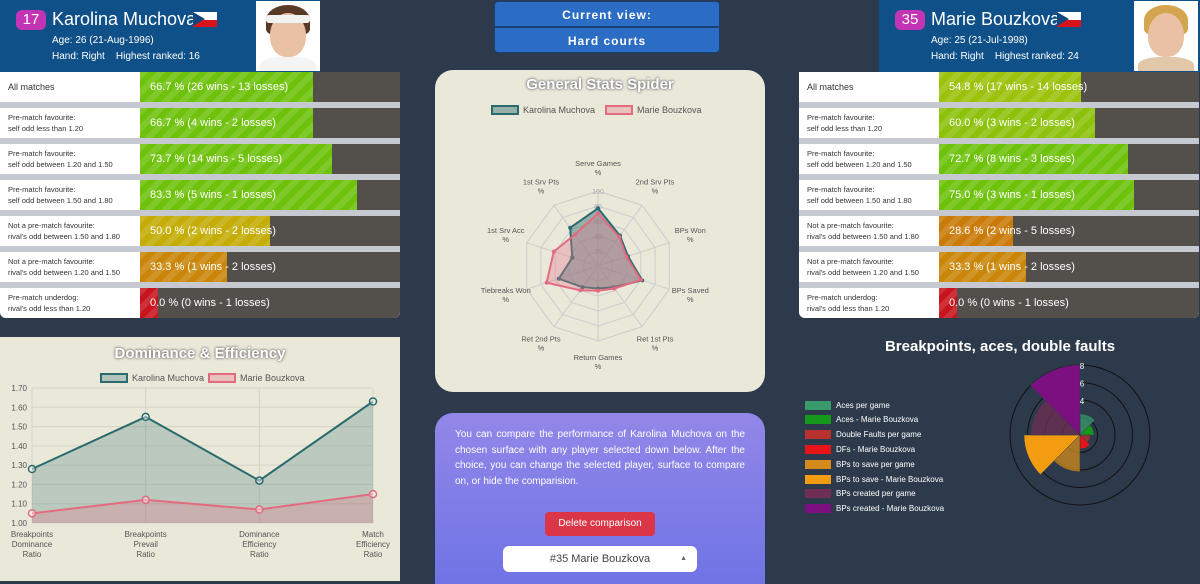  I want to click on current-view-title: Current view:, so click(607, 15).